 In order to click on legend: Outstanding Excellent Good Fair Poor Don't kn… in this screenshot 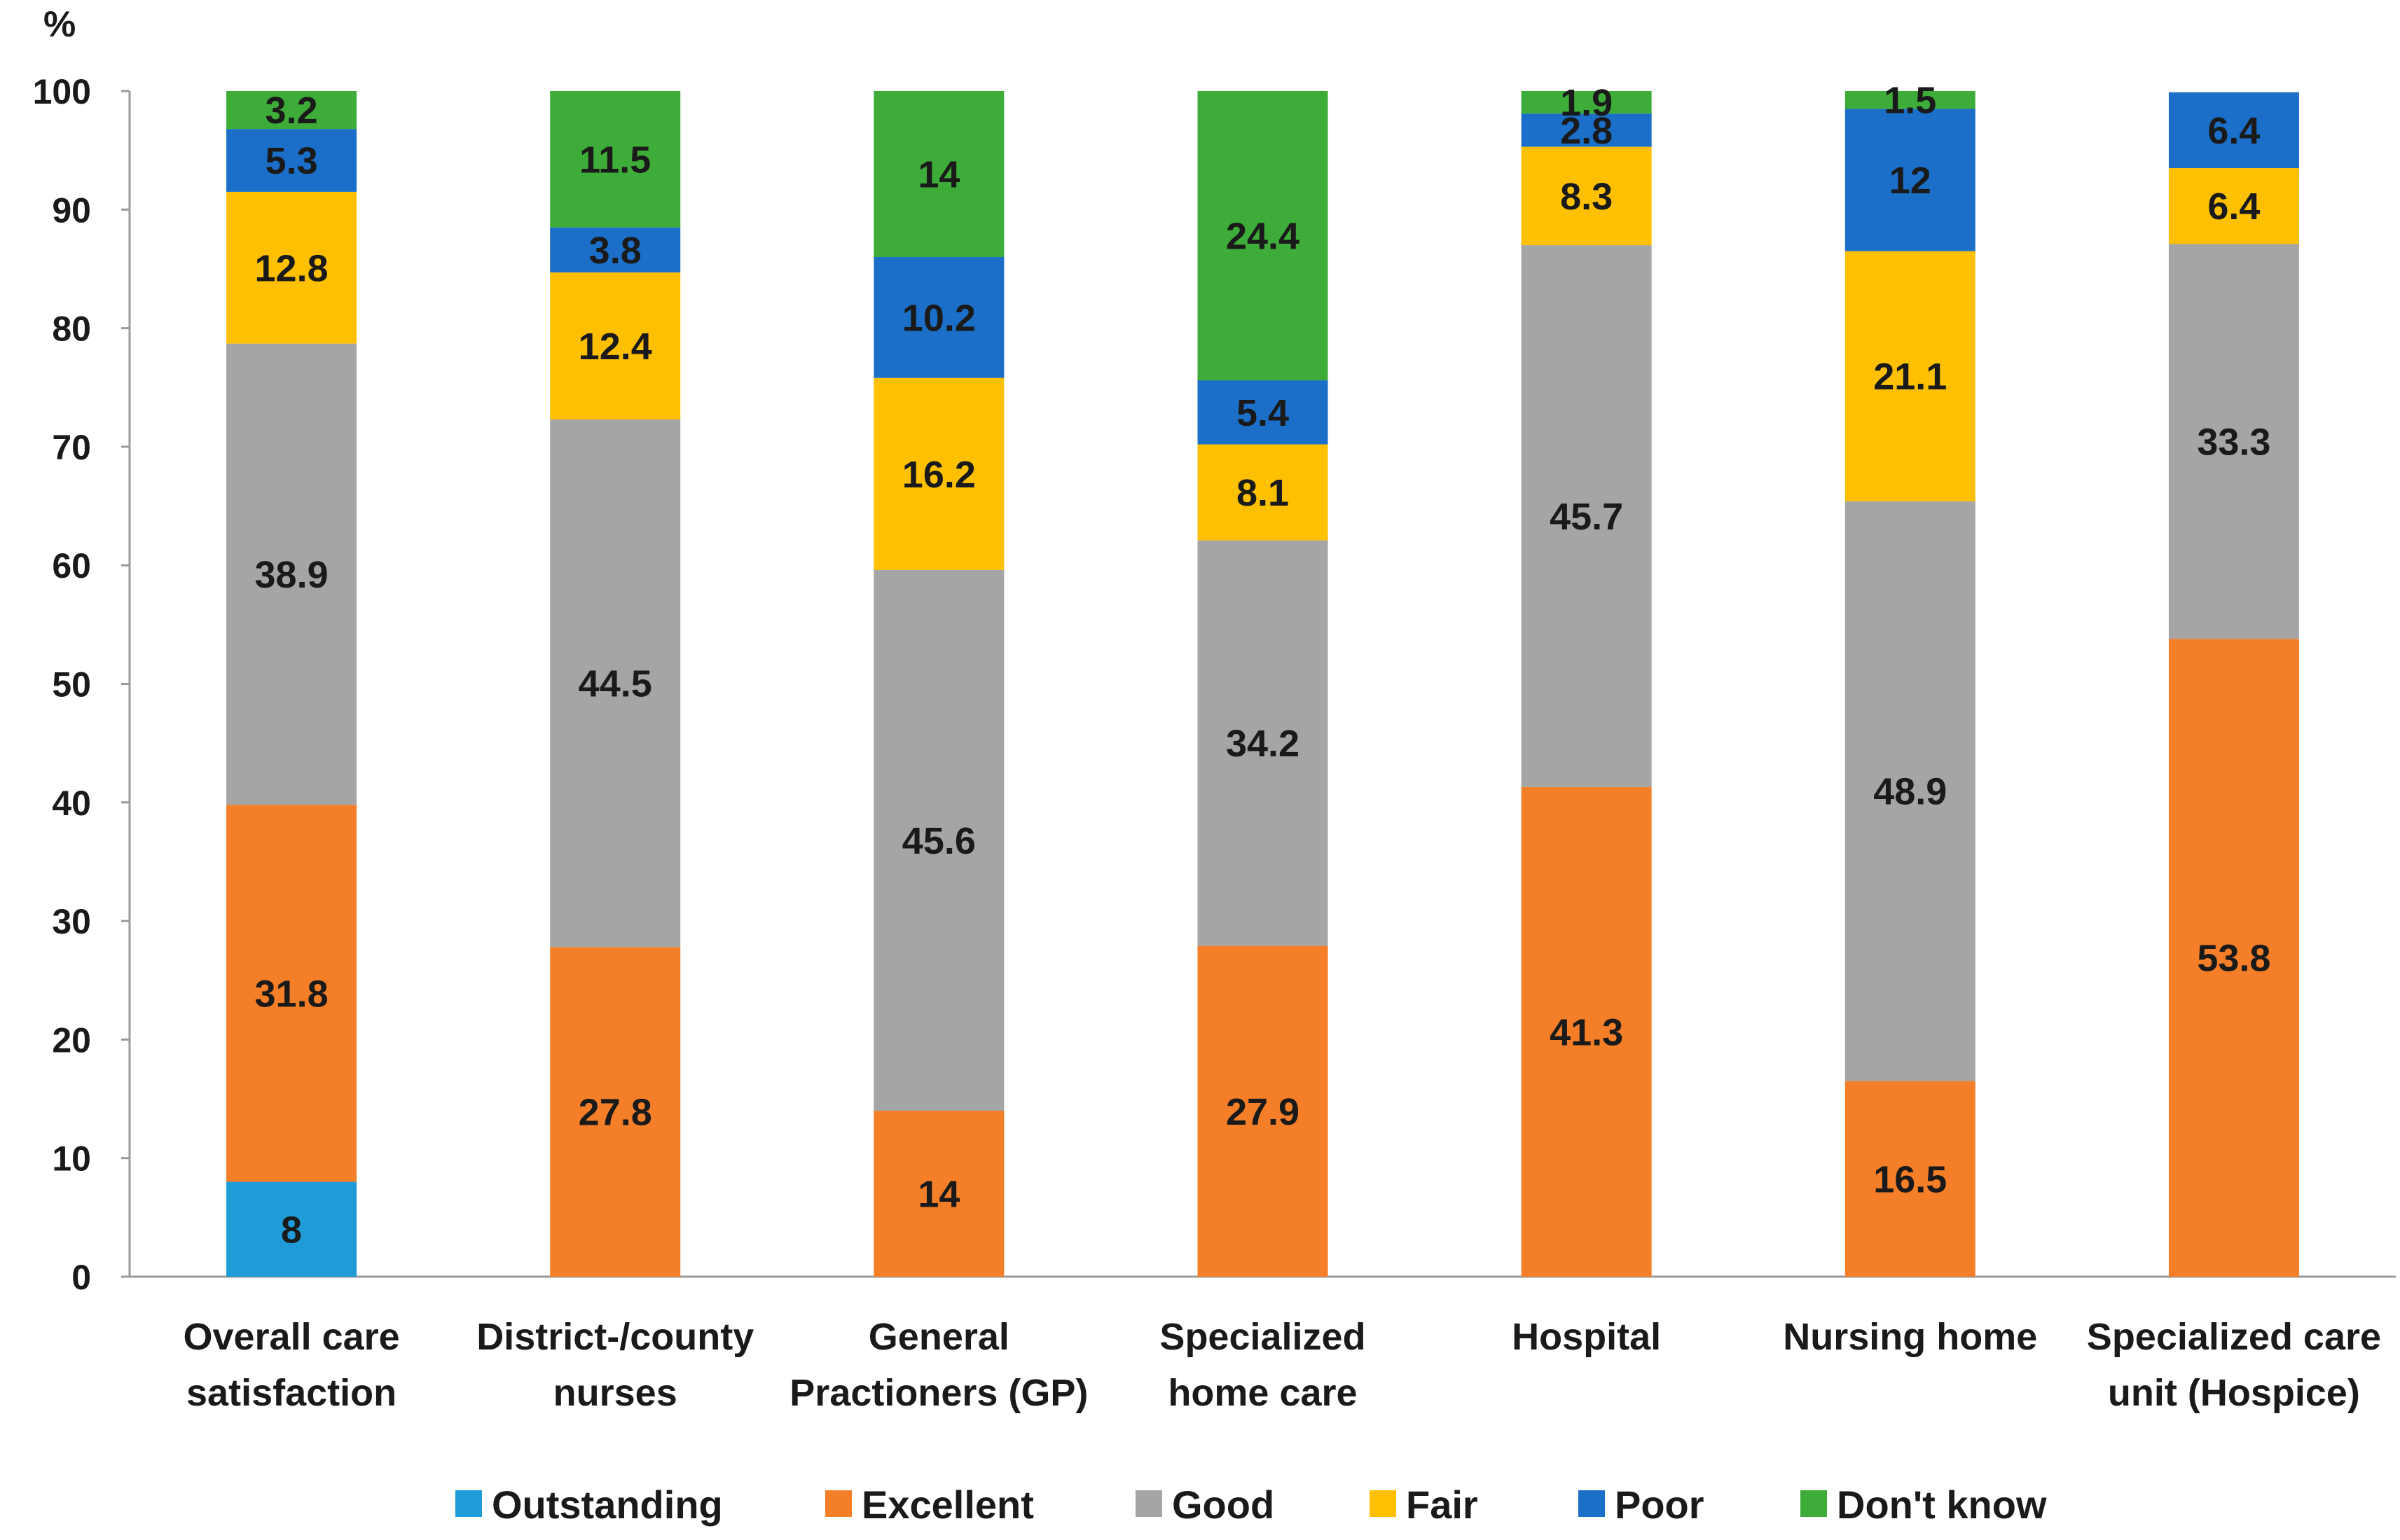, I will do `click(1251, 1505)`.